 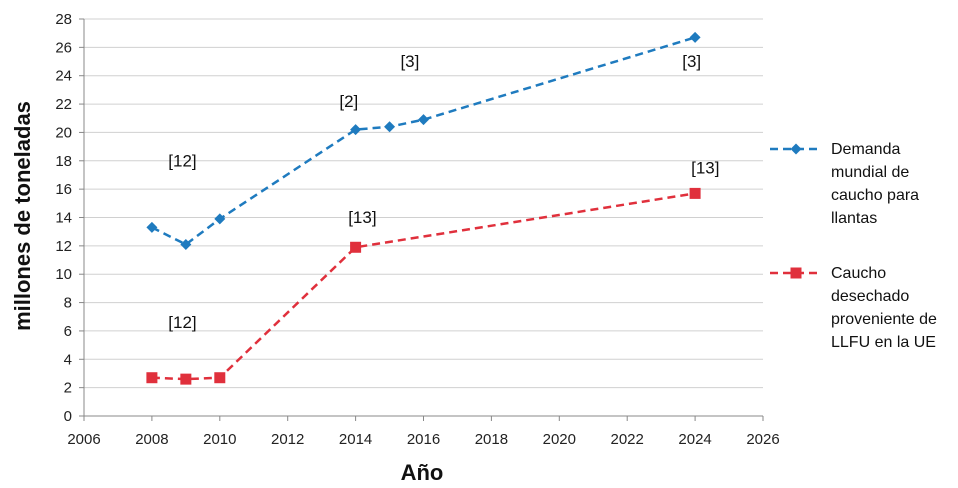 I want to click on x-tick-label: 2018, so click(x=491, y=439).